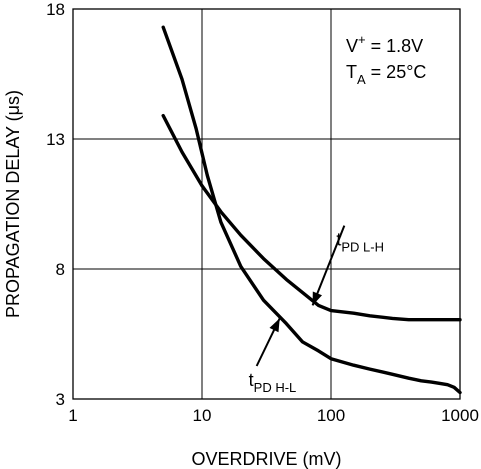  What do you see at coordinates (55, 9) in the screenshot?
I see `y-tick-label: 18` at bounding box center [55, 9].